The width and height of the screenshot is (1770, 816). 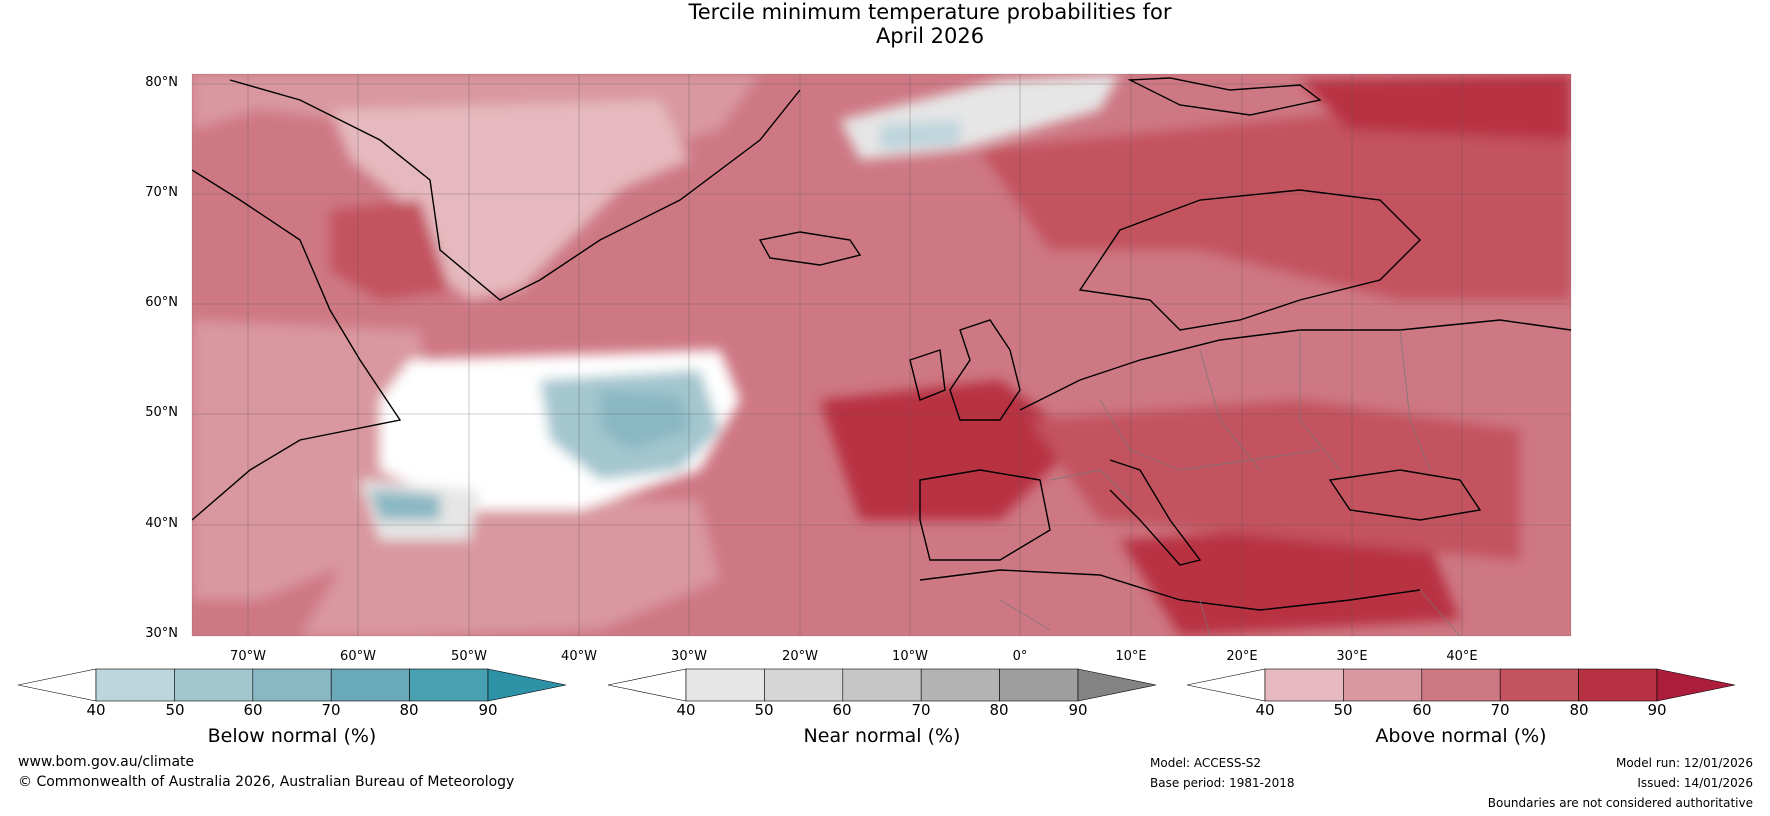 What do you see at coordinates (1462, 656) in the screenshot?
I see `lon-label: 40°E` at bounding box center [1462, 656].